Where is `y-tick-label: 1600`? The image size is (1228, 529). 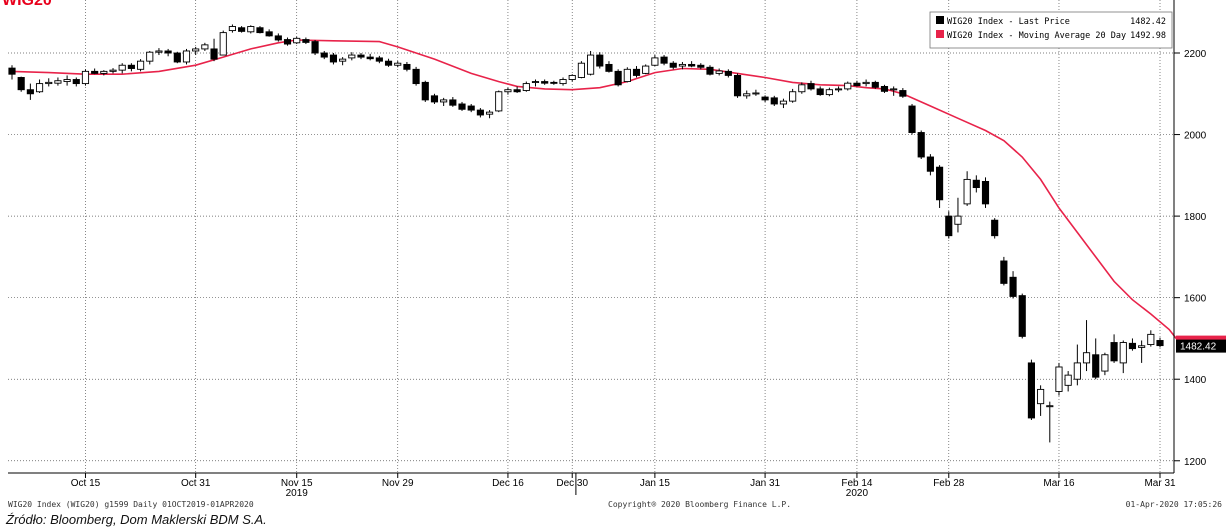
y-tick-label: 1600 is located at coordinates (1195, 299).